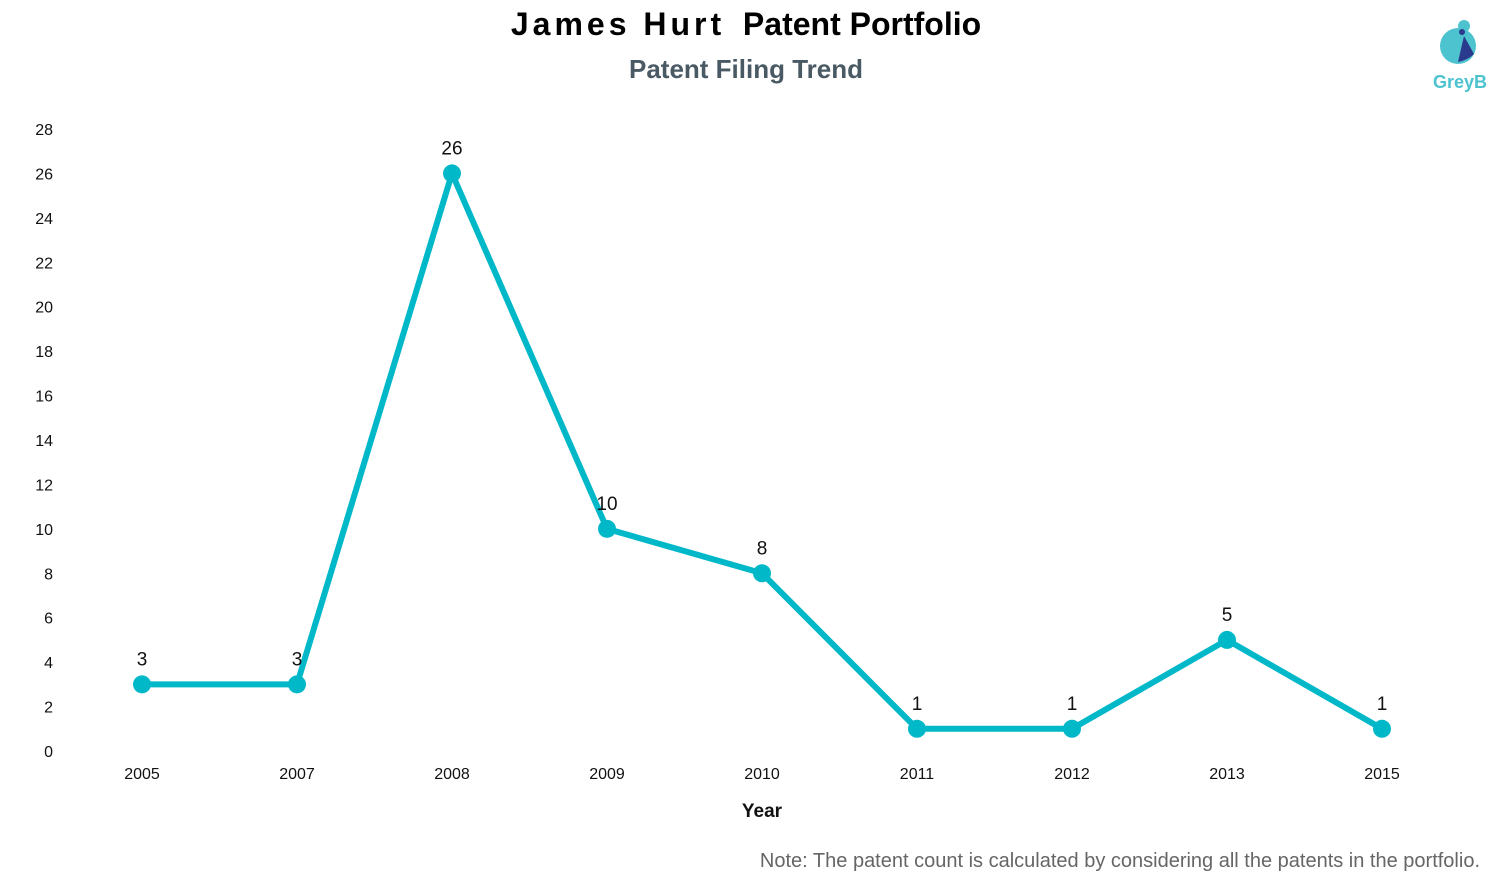 Image resolution: width=1500 pixels, height=880 pixels. What do you see at coordinates (606, 504) in the screenshot?
I see `data-label: 10` at bounding box center [606, 504].